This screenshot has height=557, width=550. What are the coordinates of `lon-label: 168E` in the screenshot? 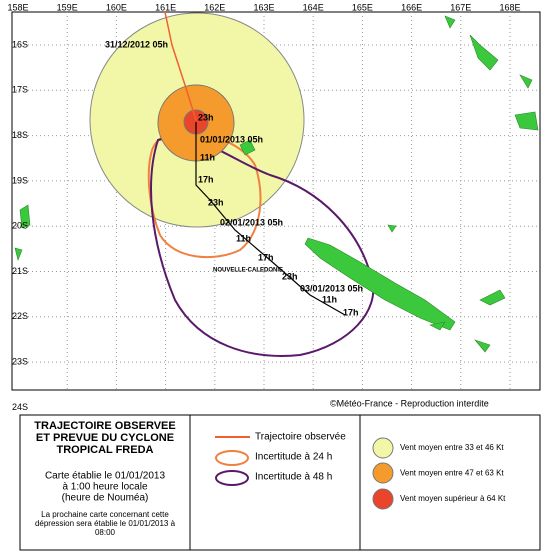 It's located at (509, 7).